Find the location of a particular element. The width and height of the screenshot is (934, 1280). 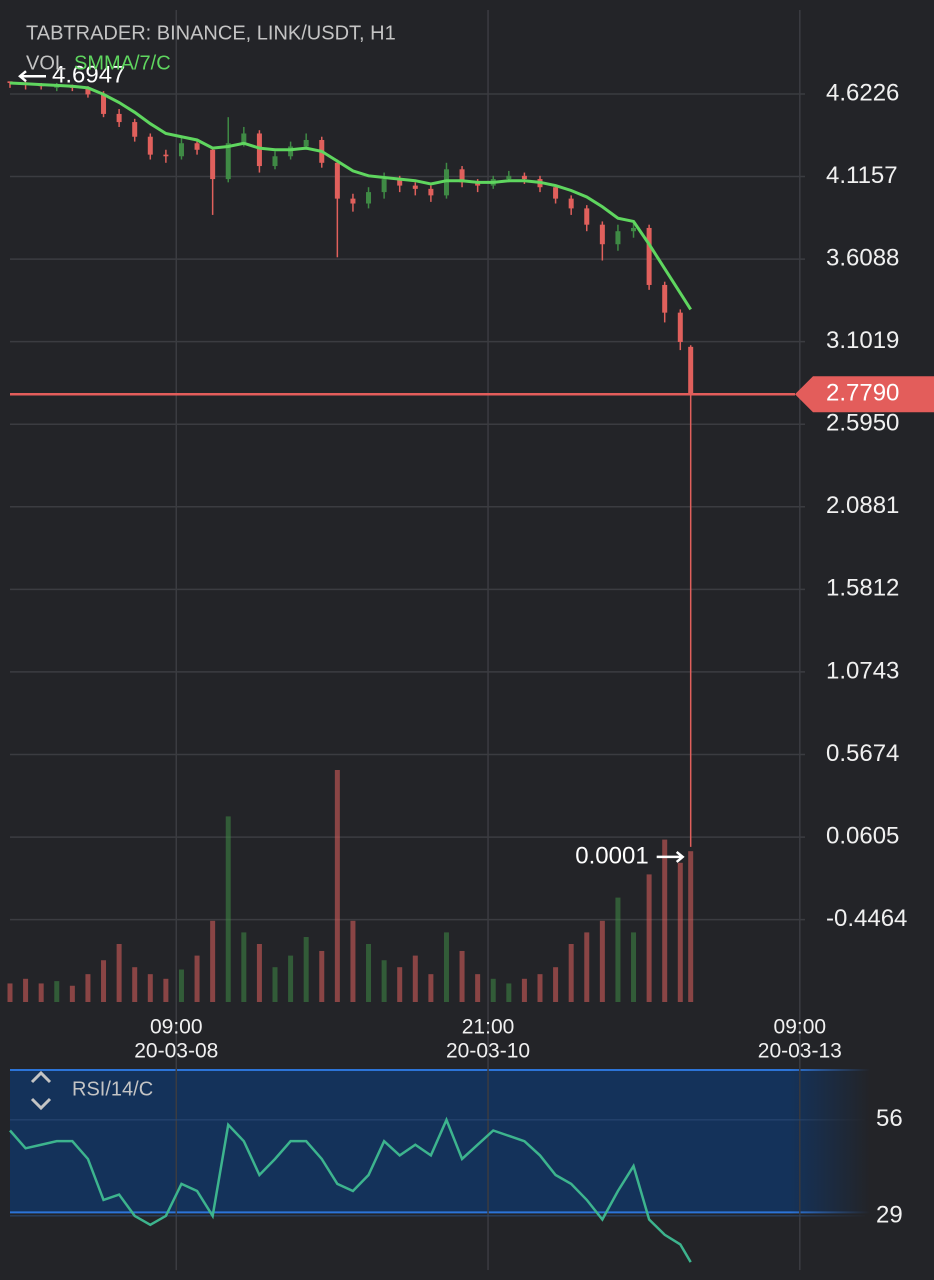

scroll-up is located at coordinates (41, 1077).